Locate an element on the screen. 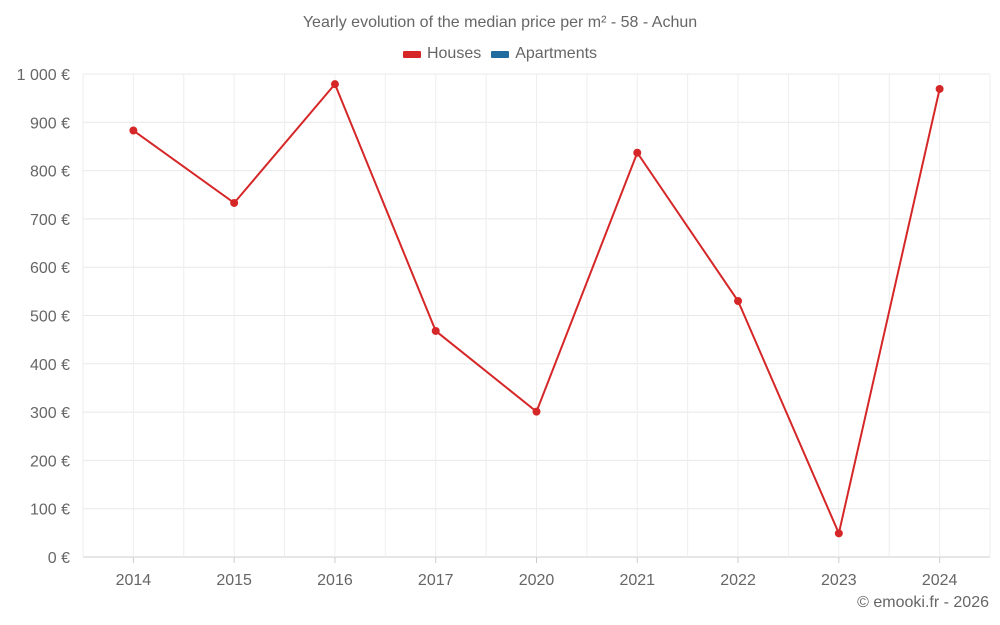 This screenshot has width=1000, height=625. x-tick-label: 2020 is located at coordinates (537, 580).